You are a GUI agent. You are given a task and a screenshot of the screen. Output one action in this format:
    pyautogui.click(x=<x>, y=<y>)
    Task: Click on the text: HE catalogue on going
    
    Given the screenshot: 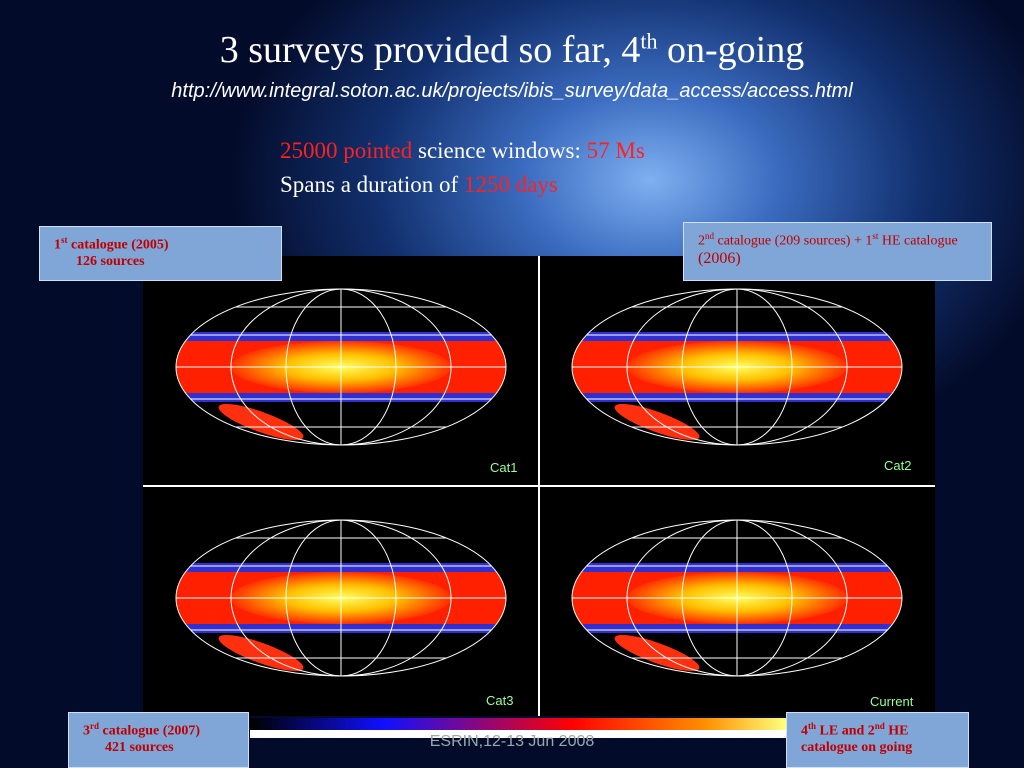 What is the action you would take?
    pyautogui.click(x=857, y=739)
    